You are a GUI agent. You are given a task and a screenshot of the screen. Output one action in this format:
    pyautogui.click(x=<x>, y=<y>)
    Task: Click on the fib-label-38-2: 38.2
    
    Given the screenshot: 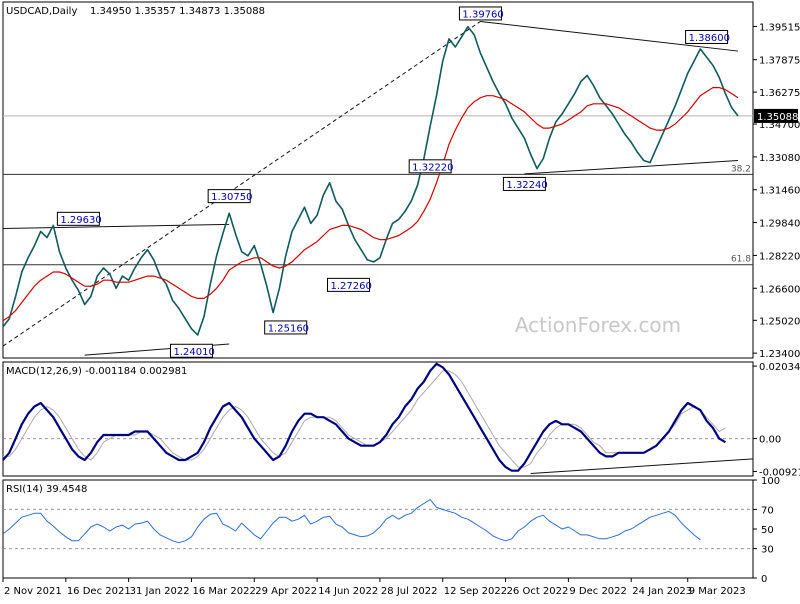 What is the action you would take?
    pyautogui.click(x=741, y=169)
    